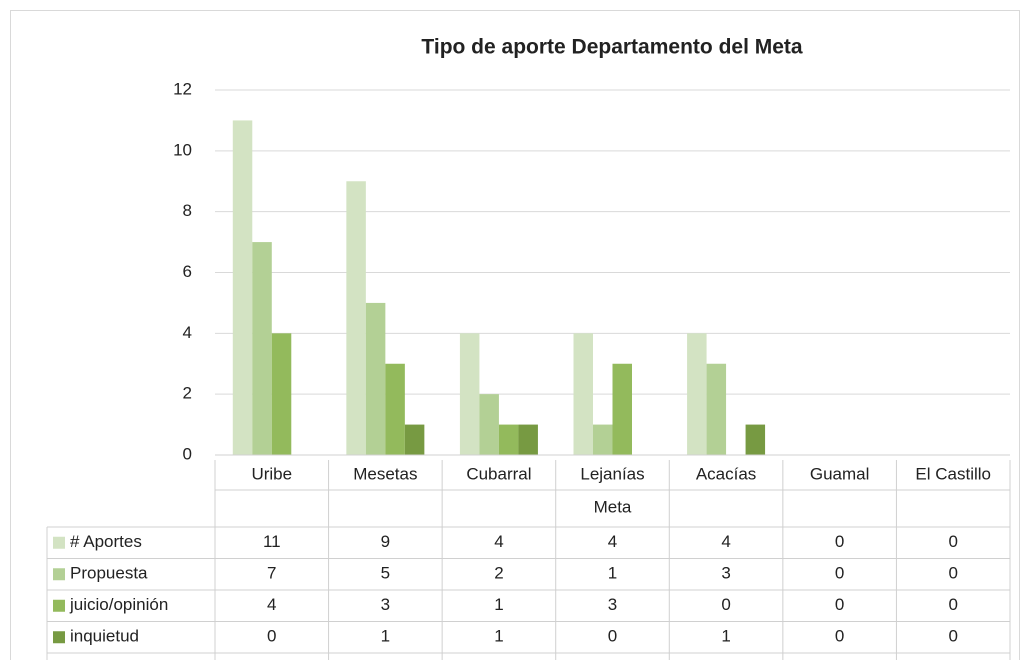 Image resolution: width=1021 pixels, height=665 pixels. I want to click on legend-label: juicio/opinión, so click(118, 604).